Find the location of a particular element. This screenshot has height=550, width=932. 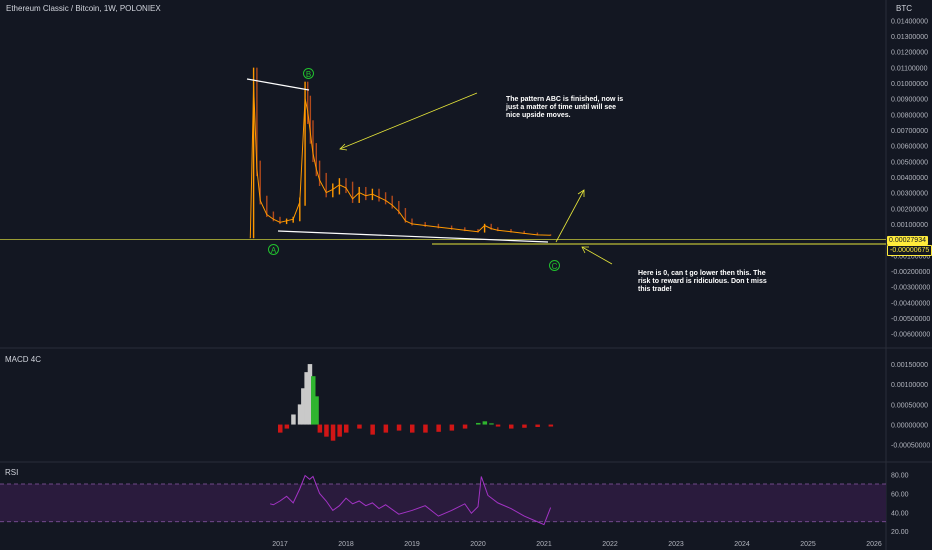

arrow-to-zero is located at coordinates (597, 255).